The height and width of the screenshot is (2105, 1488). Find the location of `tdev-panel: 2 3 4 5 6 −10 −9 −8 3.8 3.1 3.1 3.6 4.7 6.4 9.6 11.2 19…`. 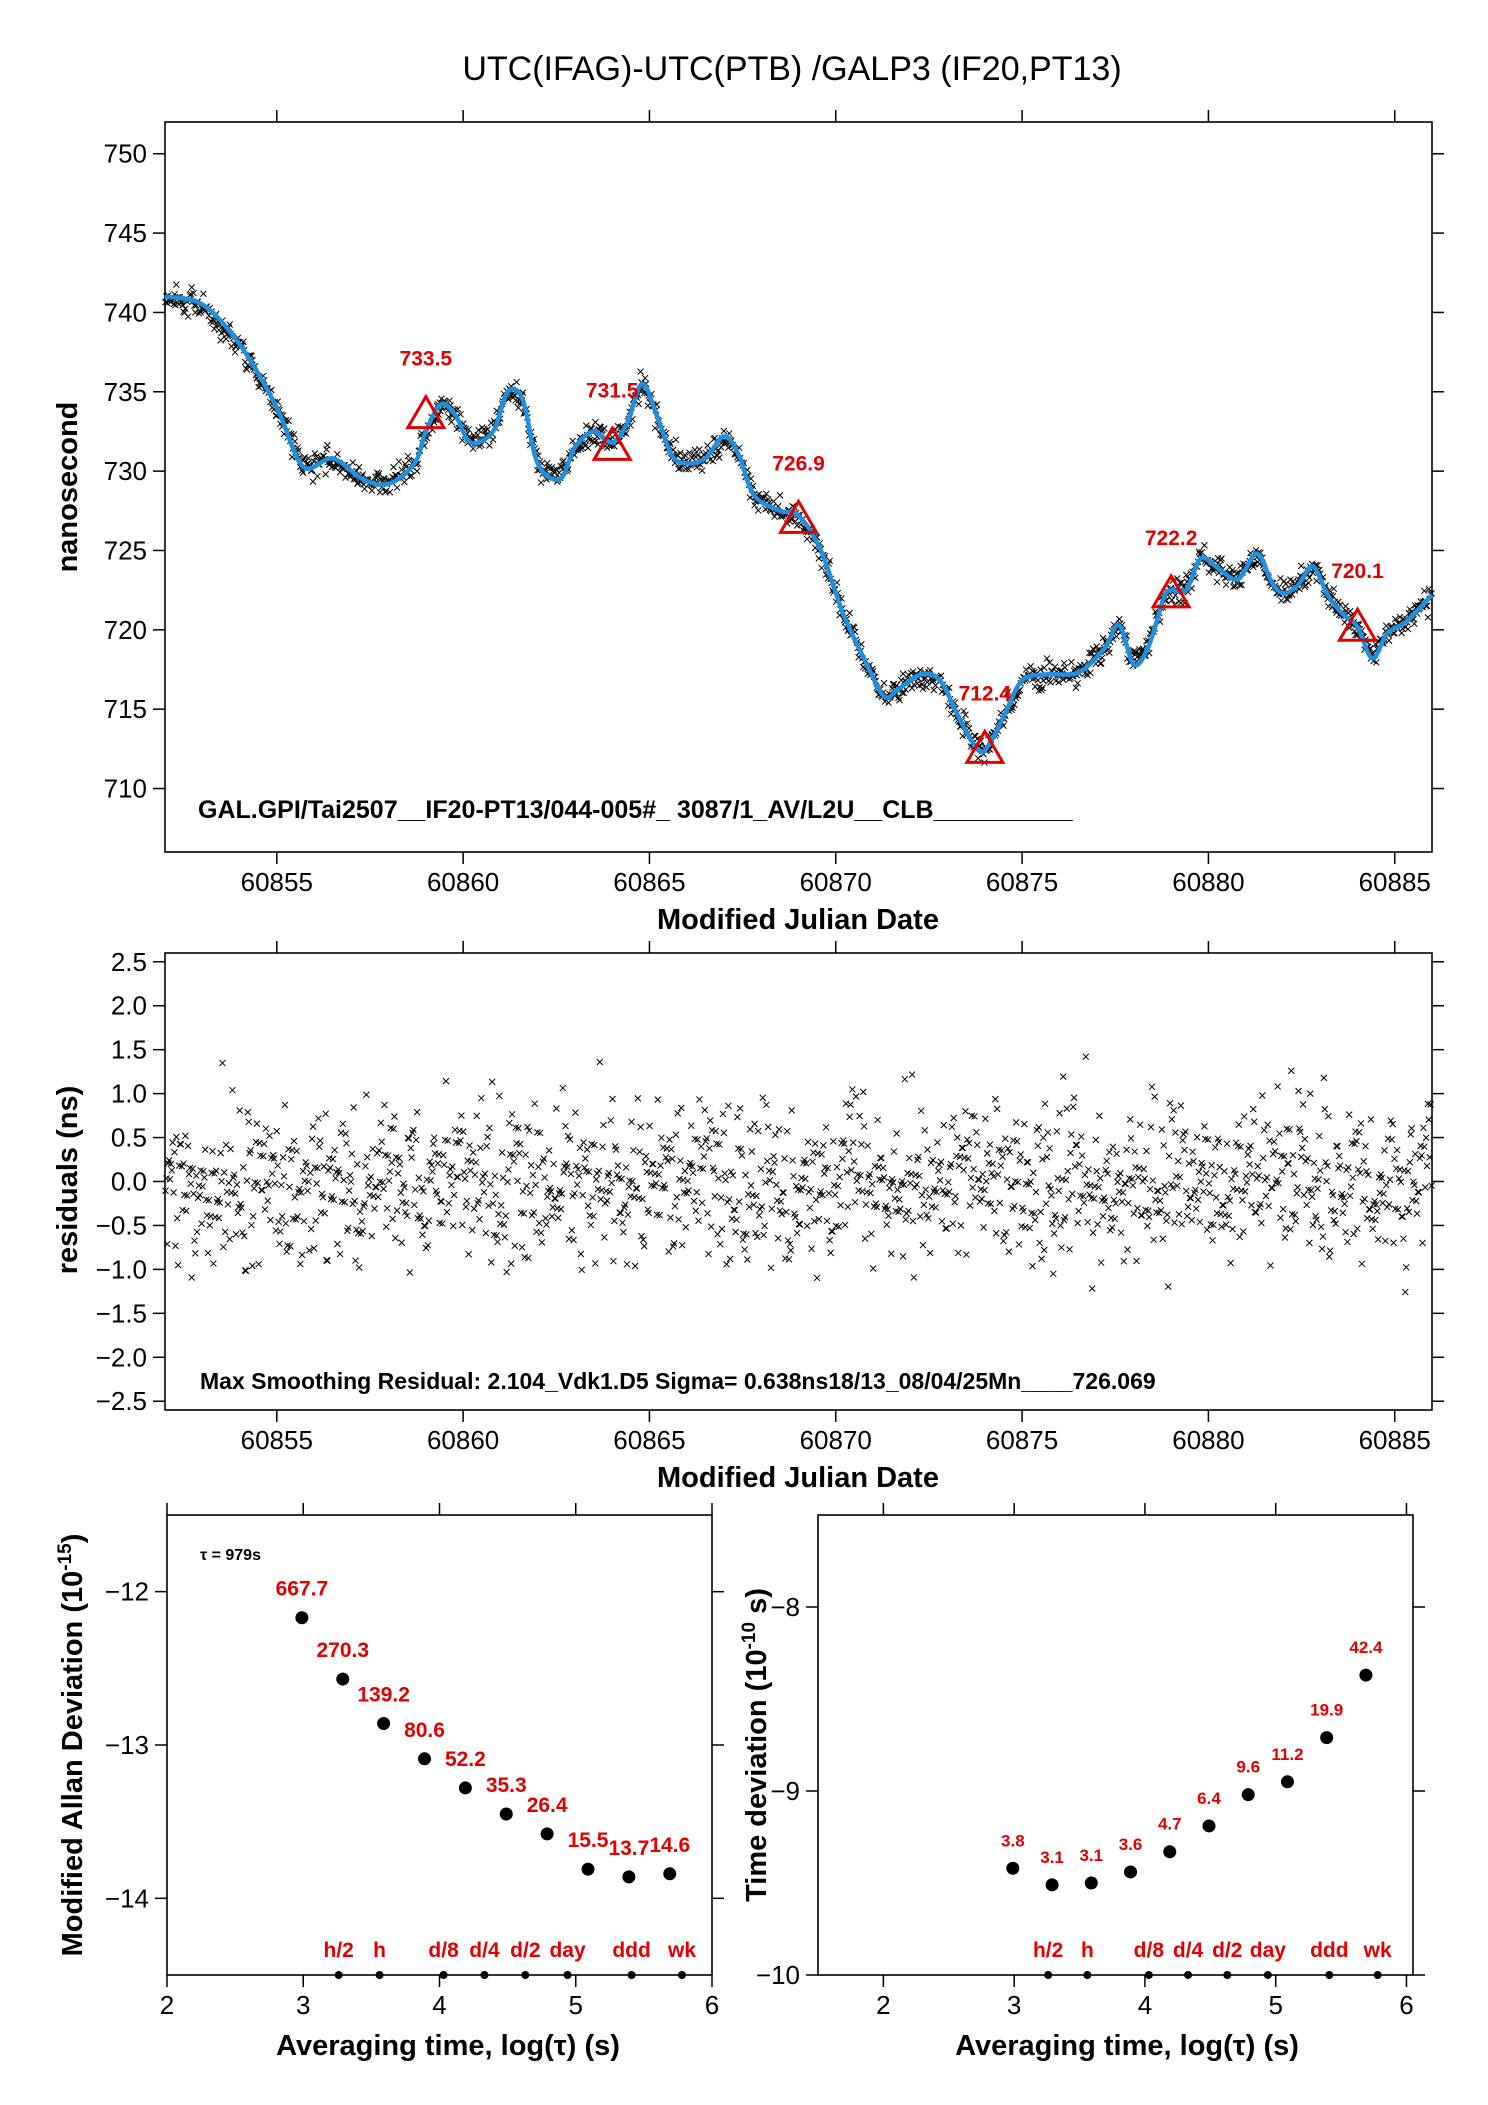

tdev-panel: 2 3 4 5 6 −10 −9 −8 3.8 3.1 3.1 3.6 4.7 6.4 9.6 11.2 19… is located at coordinates (1082, 1782).